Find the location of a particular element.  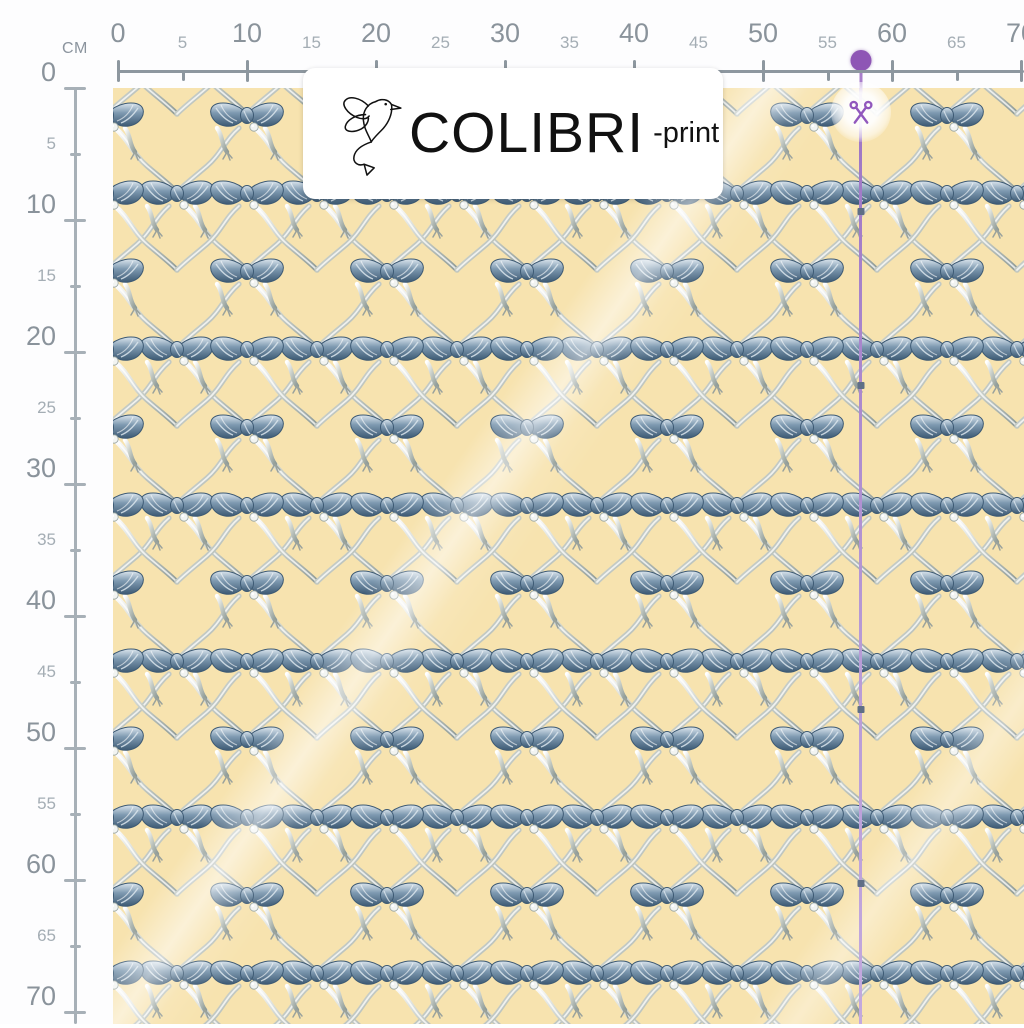

ruler-vertical-axis is located at coordinates (75, 556).